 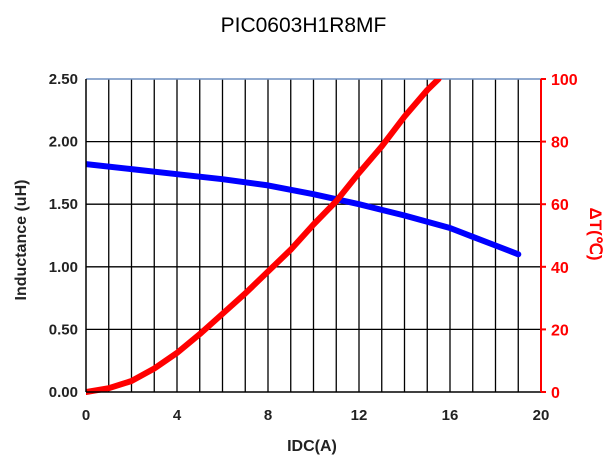 What do you see at coordinates (560, 330) in the screenshot?
I see `y-right-tick-label: 20` at bounding box center [560, 330].